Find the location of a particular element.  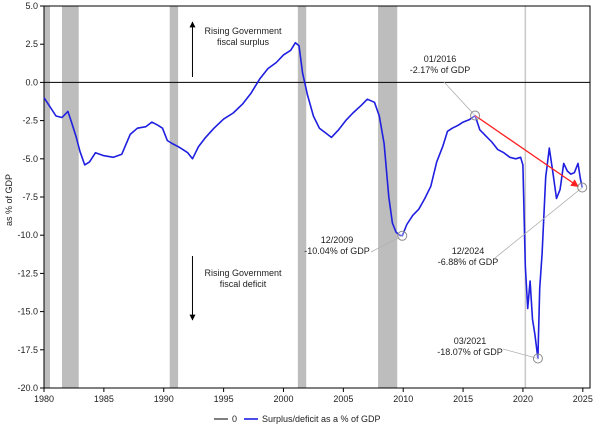

x-tick-label: 2010 is located at coordinates (403, 399).